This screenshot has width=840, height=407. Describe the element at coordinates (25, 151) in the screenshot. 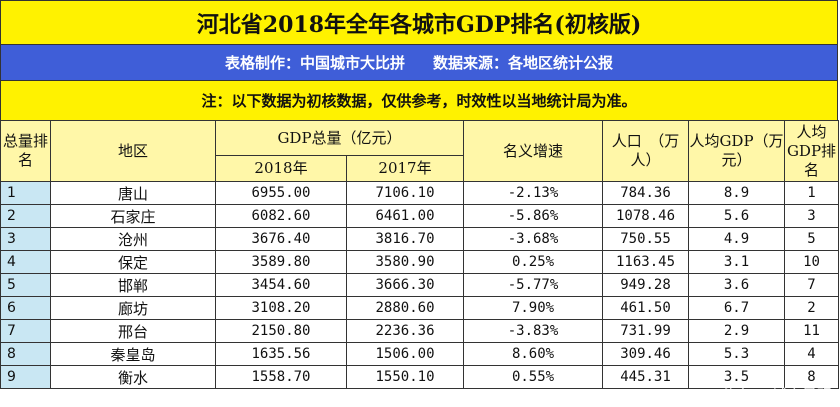

I see `header-rank: 总量排名` at that location.